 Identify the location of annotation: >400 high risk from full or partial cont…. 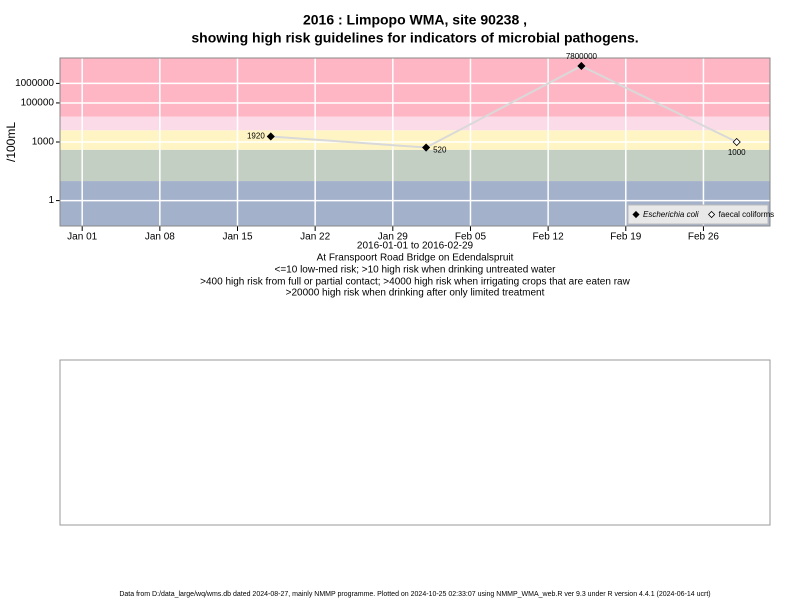
(415, 282).